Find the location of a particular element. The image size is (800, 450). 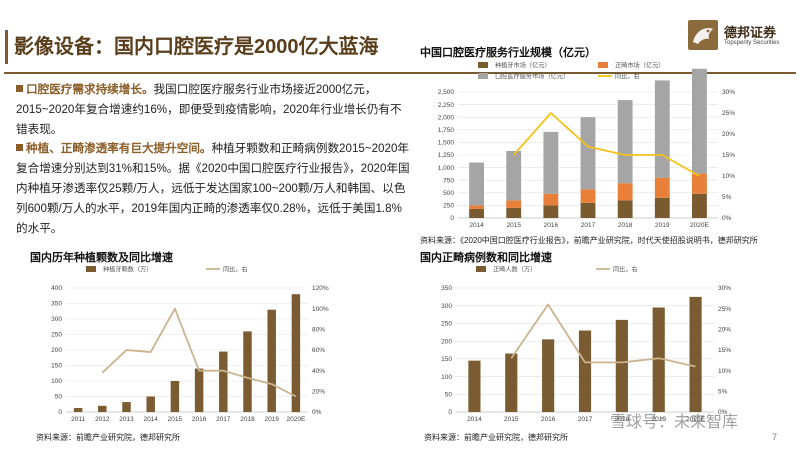

y2-tick-label: 25% is located at coordinates (724, 309).